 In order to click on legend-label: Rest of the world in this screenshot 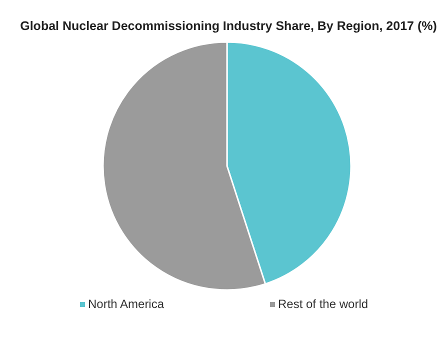, I will do `click(323, 304)`.